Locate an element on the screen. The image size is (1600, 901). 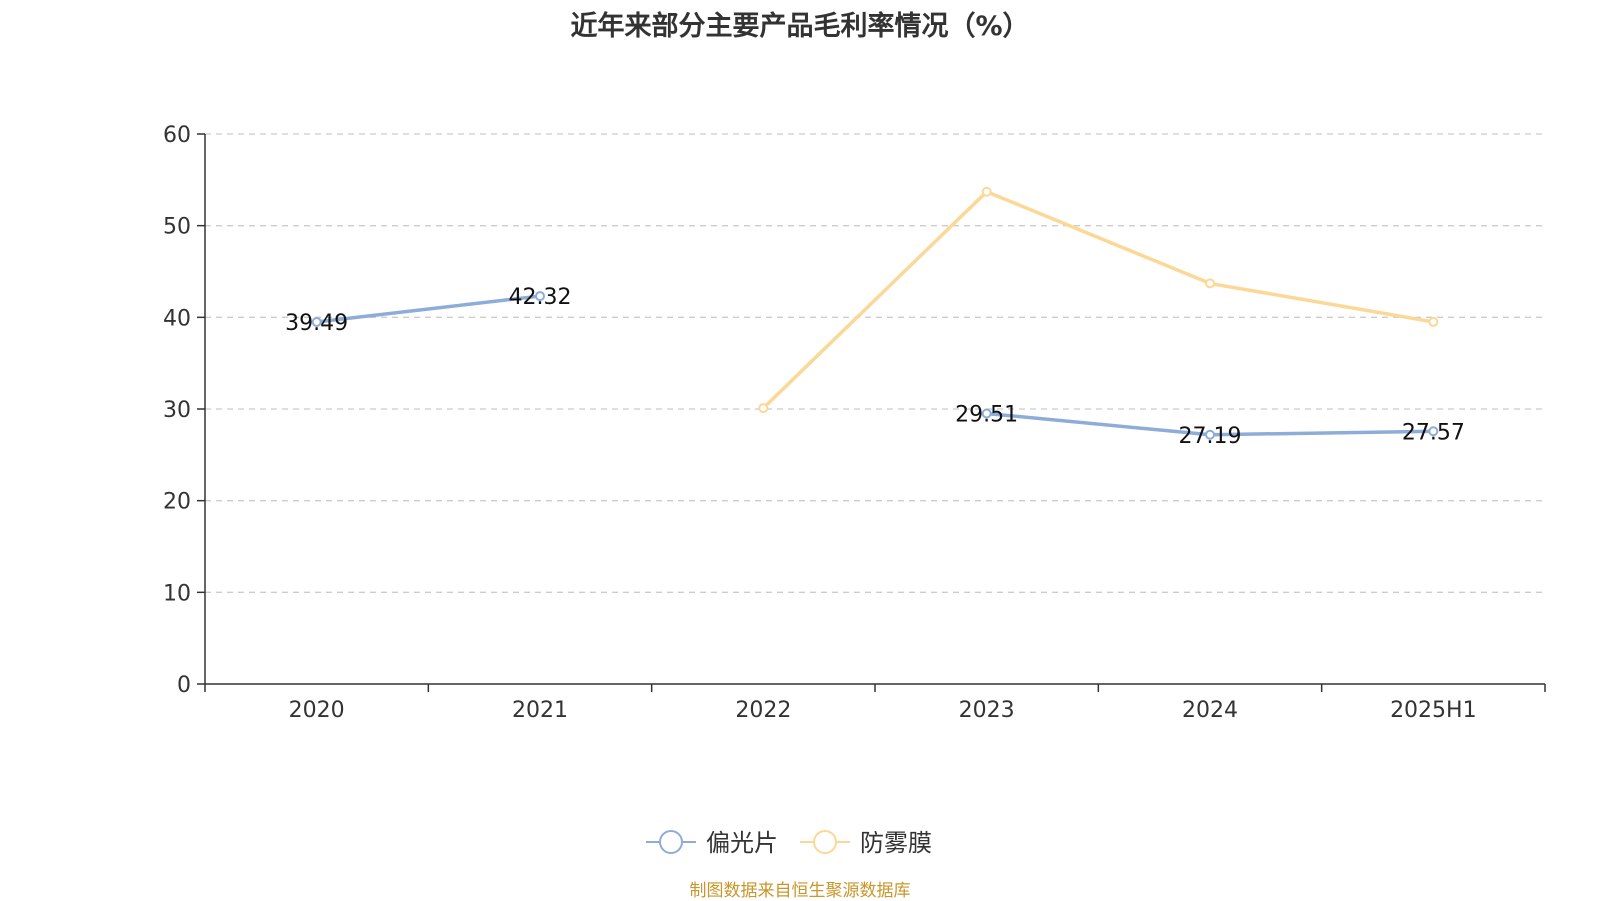
data-label: 42.32 is located at coordinates (540, 297).